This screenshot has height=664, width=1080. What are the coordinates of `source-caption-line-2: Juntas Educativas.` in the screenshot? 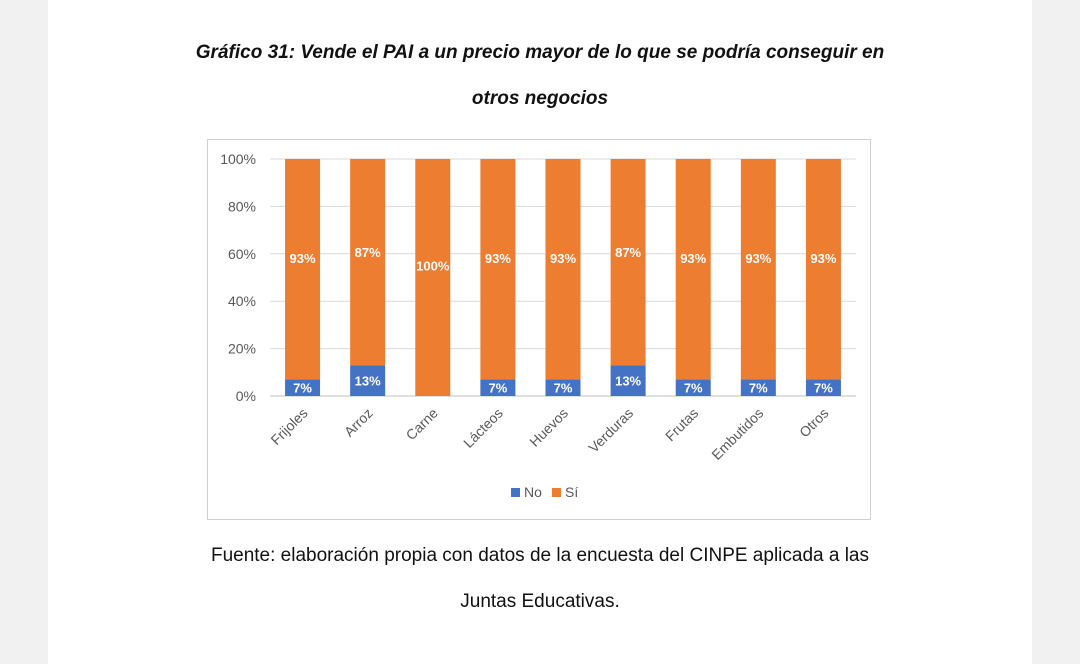 It's located at (540, 601).